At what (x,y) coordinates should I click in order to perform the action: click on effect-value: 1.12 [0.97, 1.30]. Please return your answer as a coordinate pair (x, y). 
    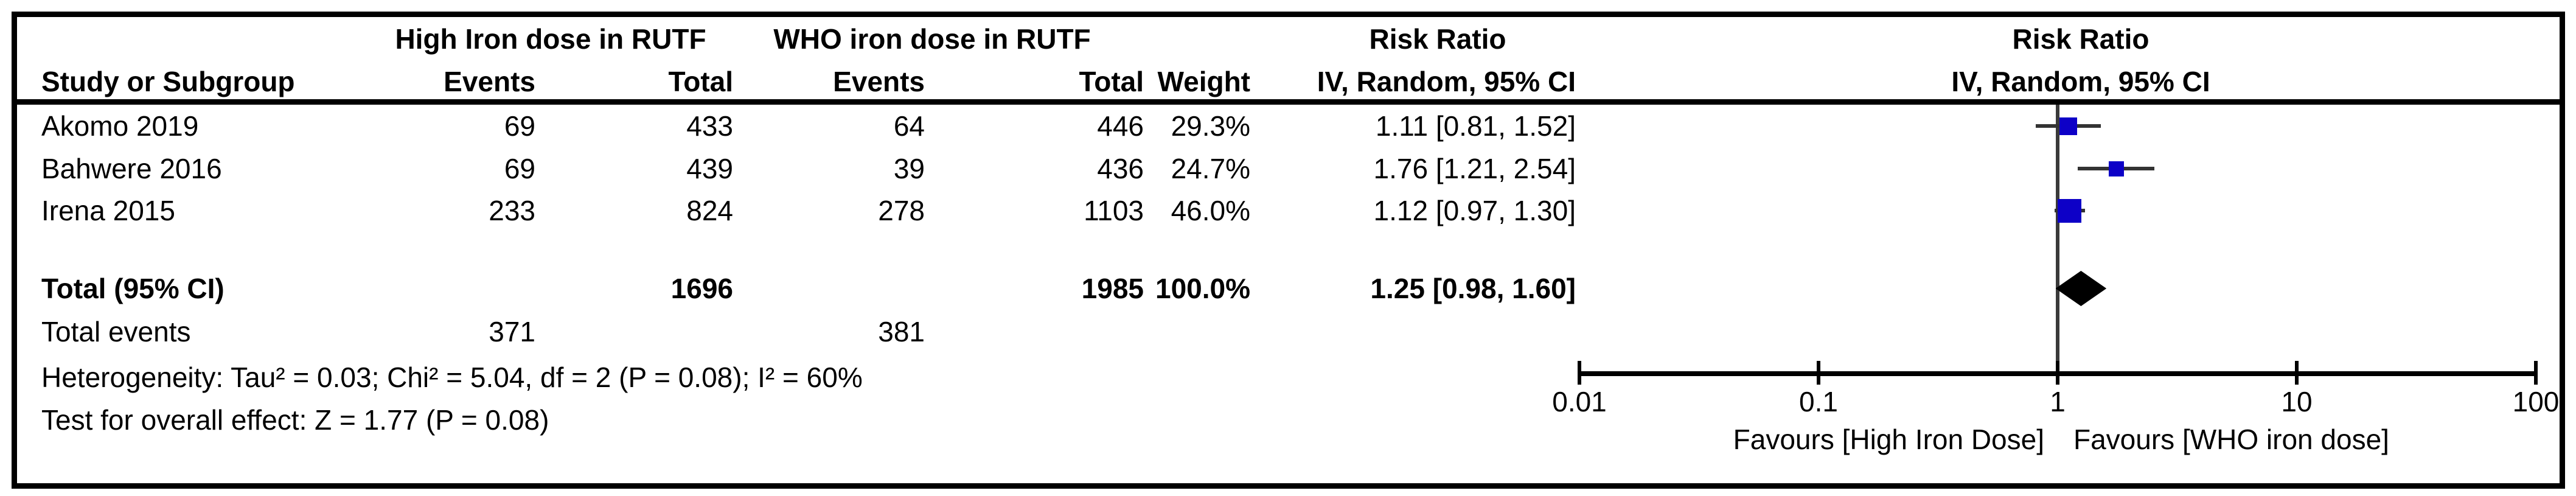
    Looking at the image, I should click on (1474, 210).